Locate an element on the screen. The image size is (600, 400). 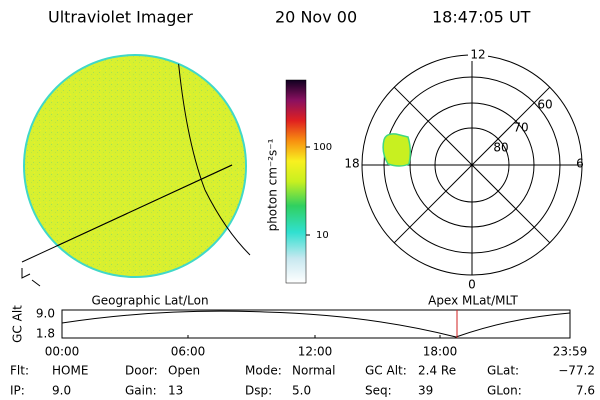
title: Ultraviolet Imager is located at coordinates (120, 17).